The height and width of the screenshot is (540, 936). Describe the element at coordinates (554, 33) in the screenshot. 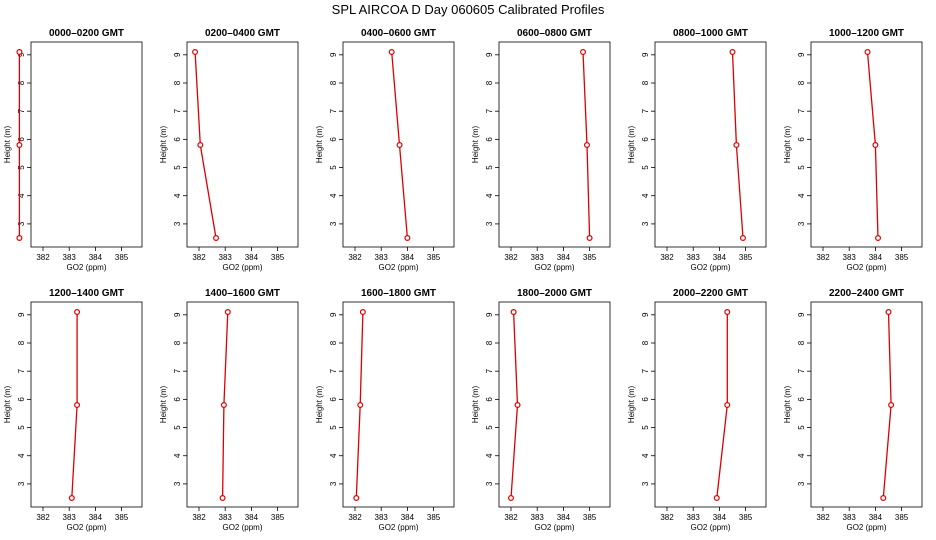

I see `panel-title: 0600–0800 GMT` at that location.